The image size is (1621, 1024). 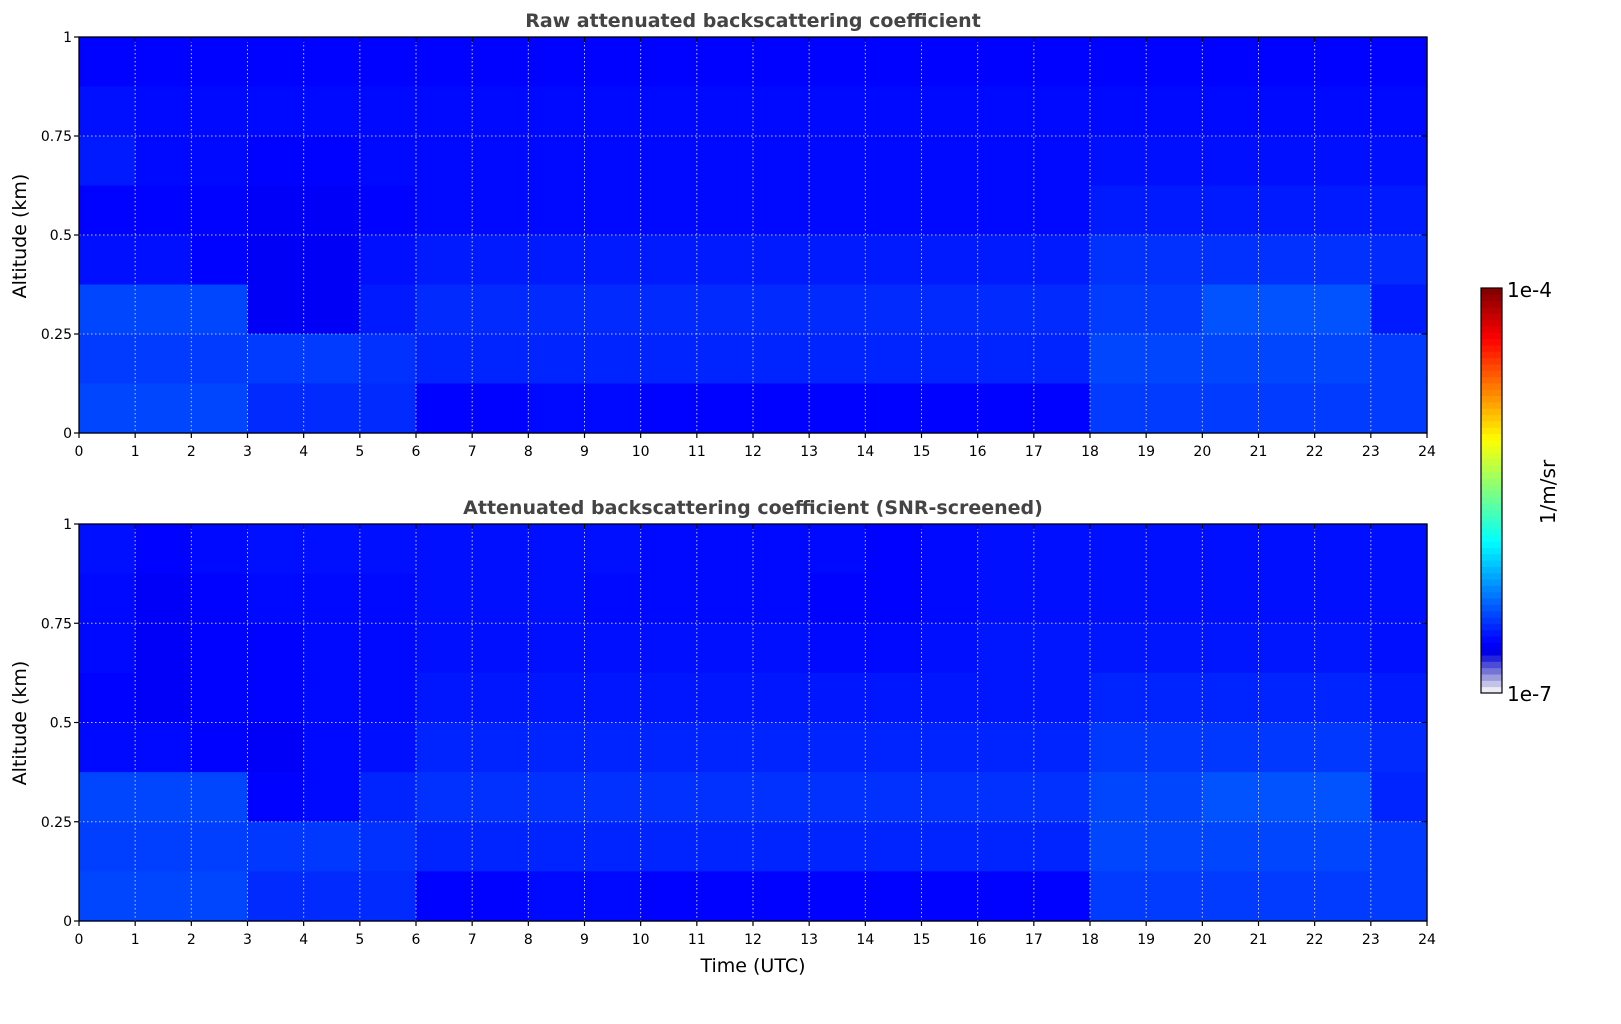 I want to click on colorbar-frame, so click(x=1491, y=490).